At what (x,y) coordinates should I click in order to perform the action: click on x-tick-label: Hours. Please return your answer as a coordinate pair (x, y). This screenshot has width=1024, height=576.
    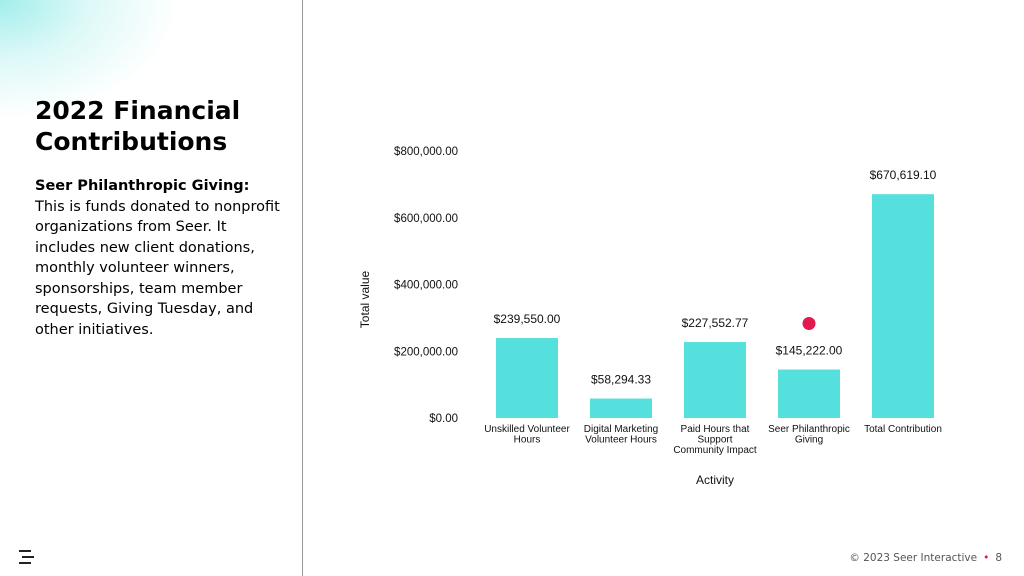
    Looking at the image, I should click on (527, 440).